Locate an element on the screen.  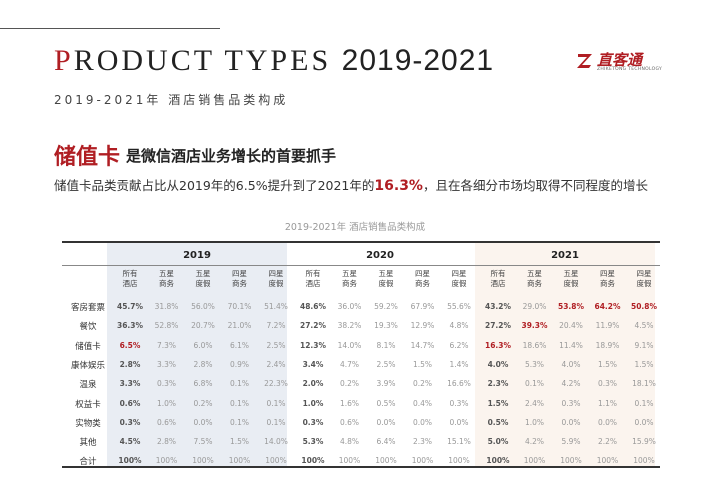
table-cell: 45.7% is located at coordinates (130, 306).